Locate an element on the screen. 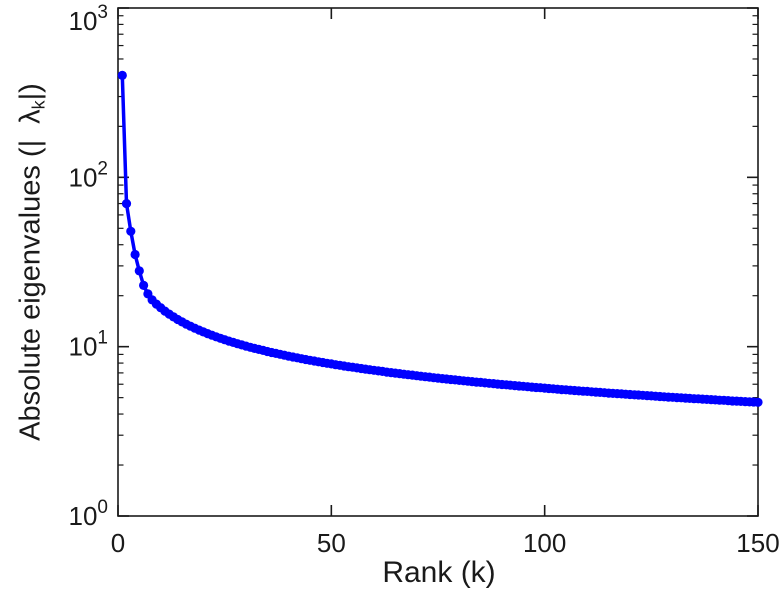 The height and width of the screenshot is (600, 783). lambda-subscript: k is located at coordinates (38, 105).